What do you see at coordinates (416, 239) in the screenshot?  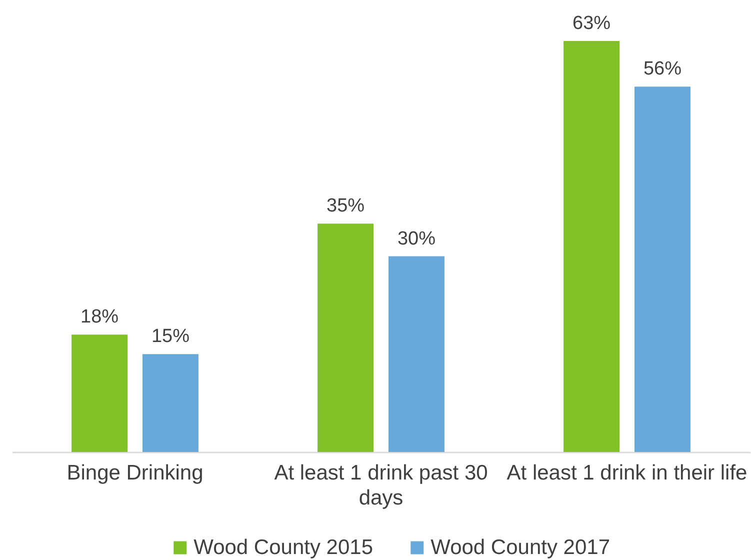 I see `data-label: 30%` at bounding box center [416, 239].